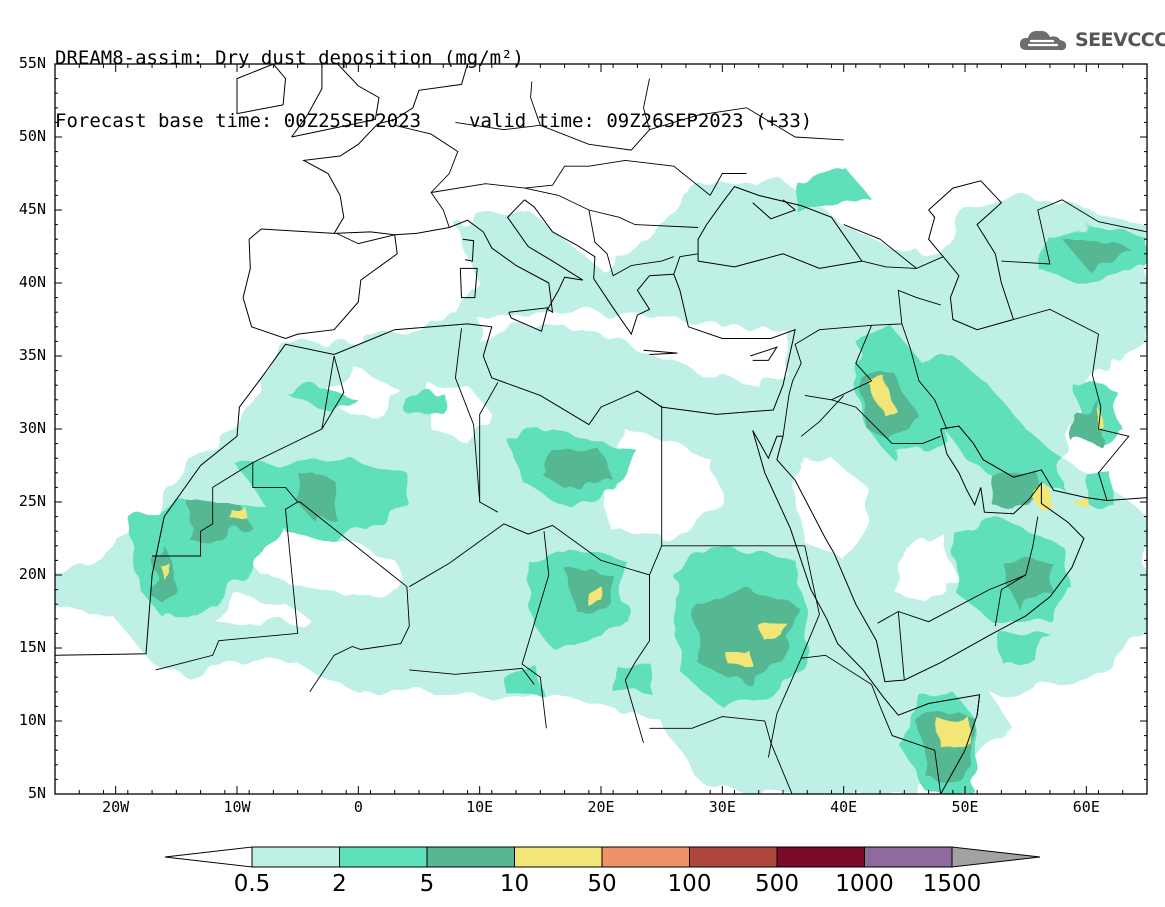 The image size is (1165, 907). What do you see at coordinates (32, 209) in the screenshot?
I see `lat-label: 45N` at bounding box center [32, 209].